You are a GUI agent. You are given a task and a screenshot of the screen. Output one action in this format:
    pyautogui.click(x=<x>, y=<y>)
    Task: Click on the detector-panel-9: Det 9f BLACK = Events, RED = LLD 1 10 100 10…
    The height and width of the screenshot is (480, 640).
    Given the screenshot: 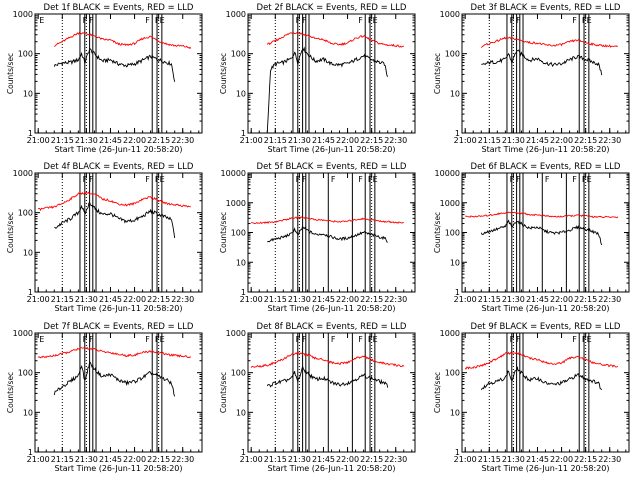 What is the action you would take?
    pyautogui.click(x=531, y=397)
    